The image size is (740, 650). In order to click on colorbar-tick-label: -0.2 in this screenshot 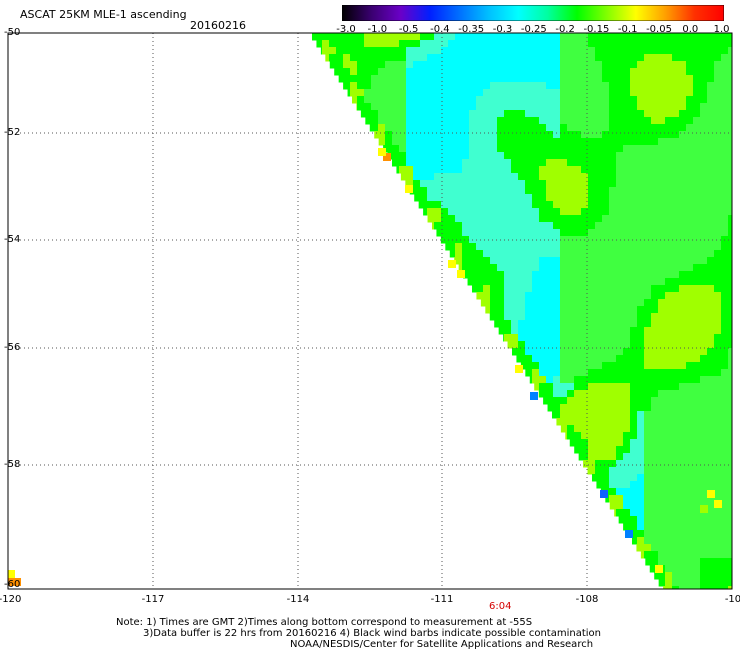, I will do `click(565, 29)`.